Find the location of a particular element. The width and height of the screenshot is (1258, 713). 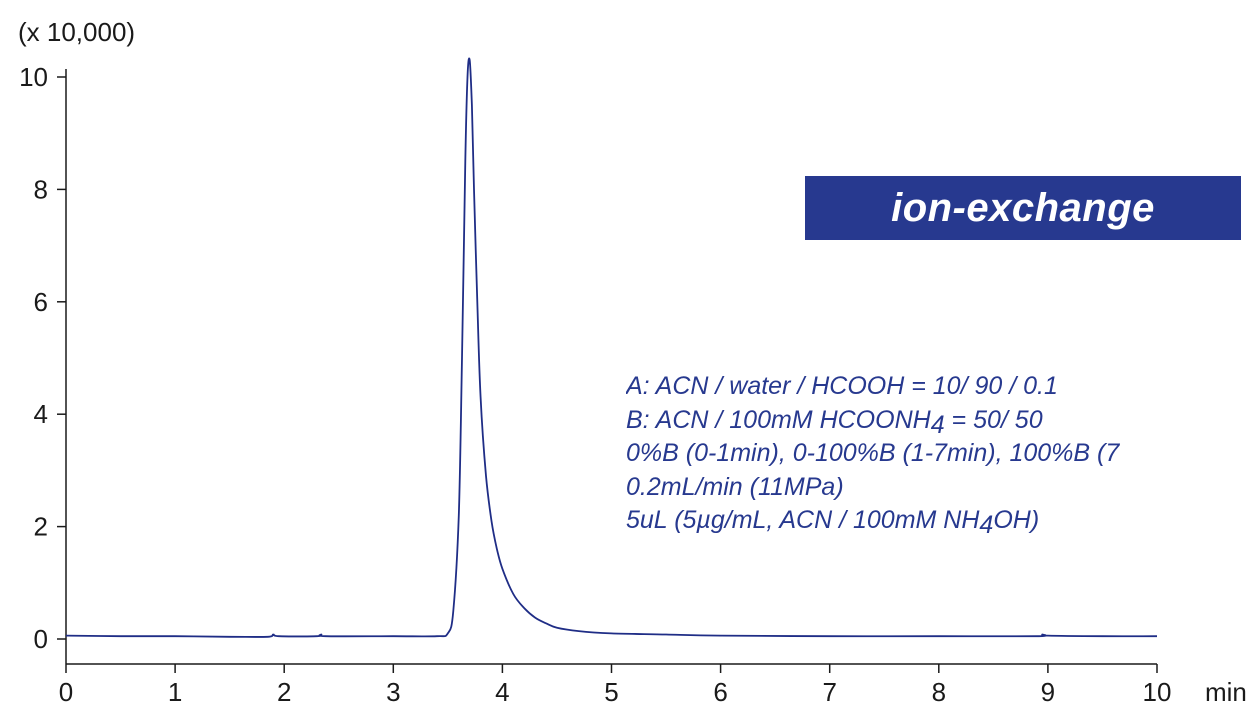

x-tick-label: 5 is located at coordinates (611, 692).